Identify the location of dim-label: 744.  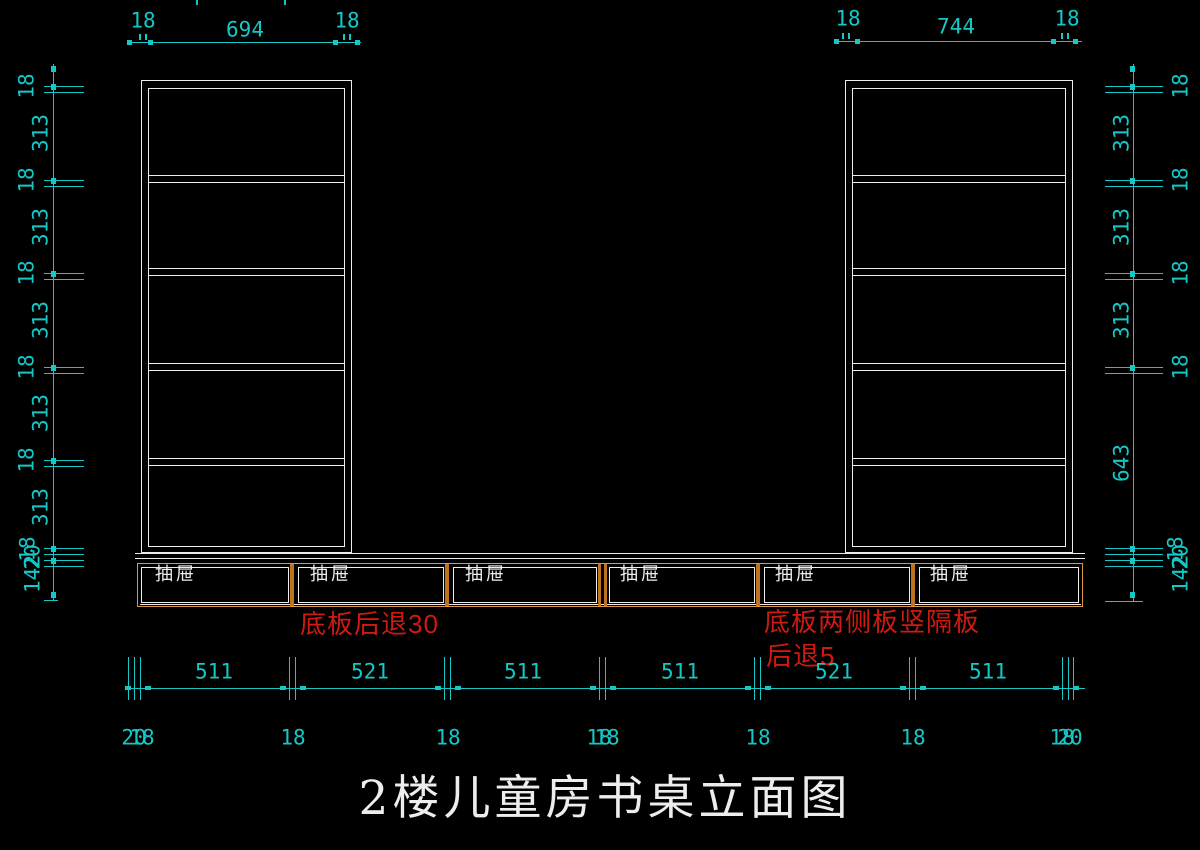
(956, 26).